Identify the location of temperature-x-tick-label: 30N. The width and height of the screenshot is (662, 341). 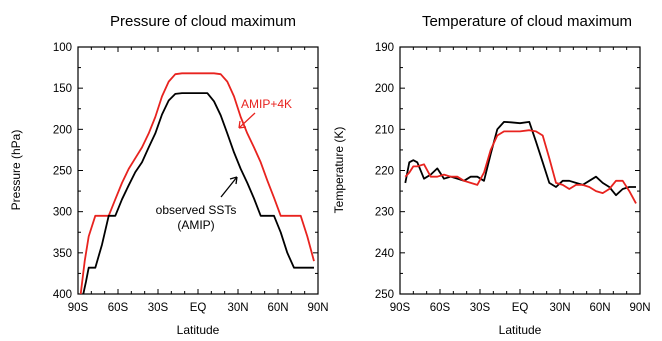
(559, 308).